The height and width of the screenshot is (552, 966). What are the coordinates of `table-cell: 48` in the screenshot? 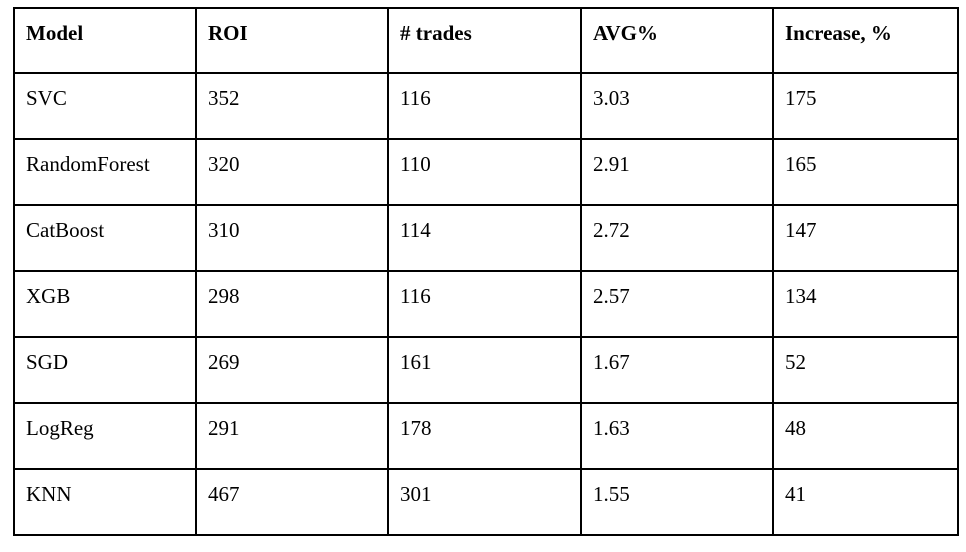 It's located at (865, 436).